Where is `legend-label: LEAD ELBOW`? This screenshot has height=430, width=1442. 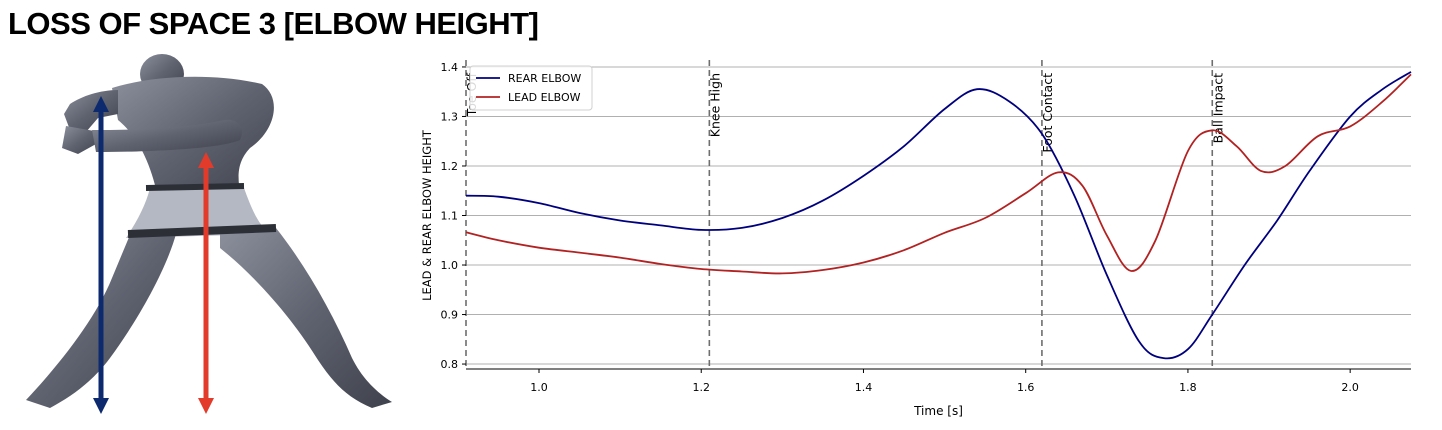
legend-label: LEAD ELBOW is located at coordinates (544, 97).